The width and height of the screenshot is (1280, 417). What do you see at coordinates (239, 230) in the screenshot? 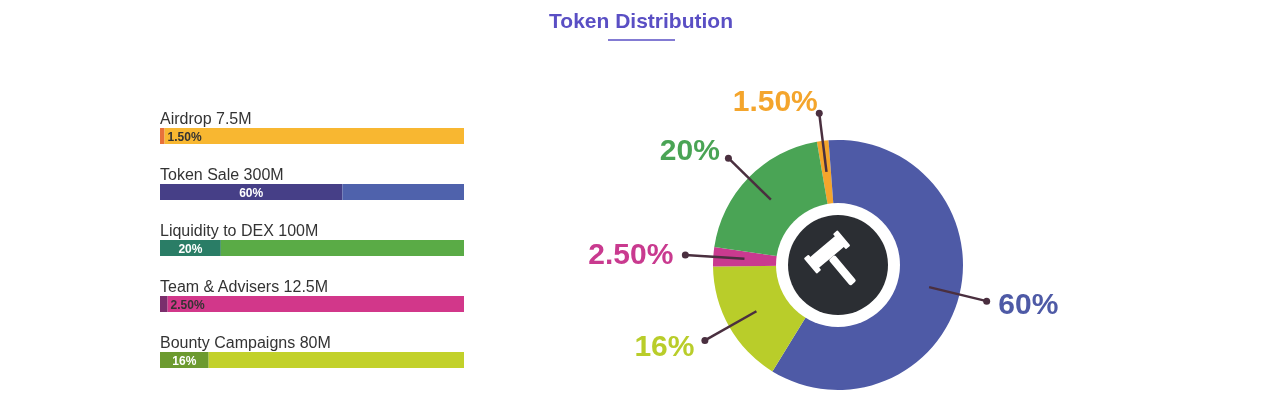
I see `category-label: Liquidity to DEX 100M` at bounding box center [239, 230].